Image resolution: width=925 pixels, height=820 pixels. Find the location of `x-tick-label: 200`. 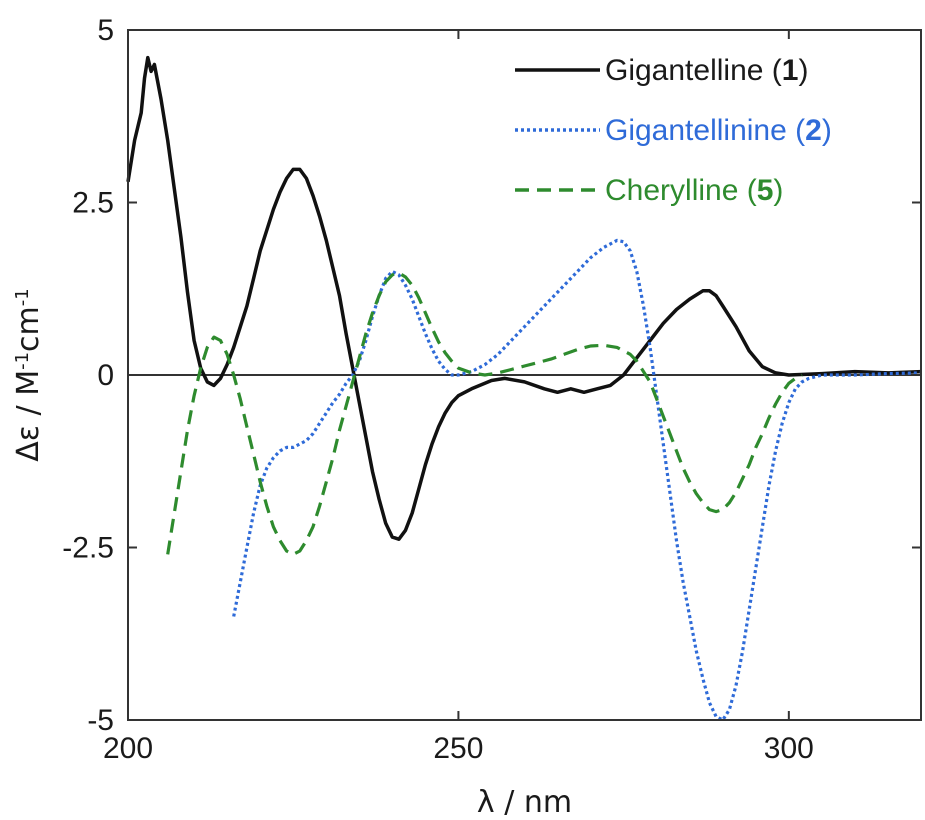

x-tick-label: 200 is located at coordinates (128, 748).